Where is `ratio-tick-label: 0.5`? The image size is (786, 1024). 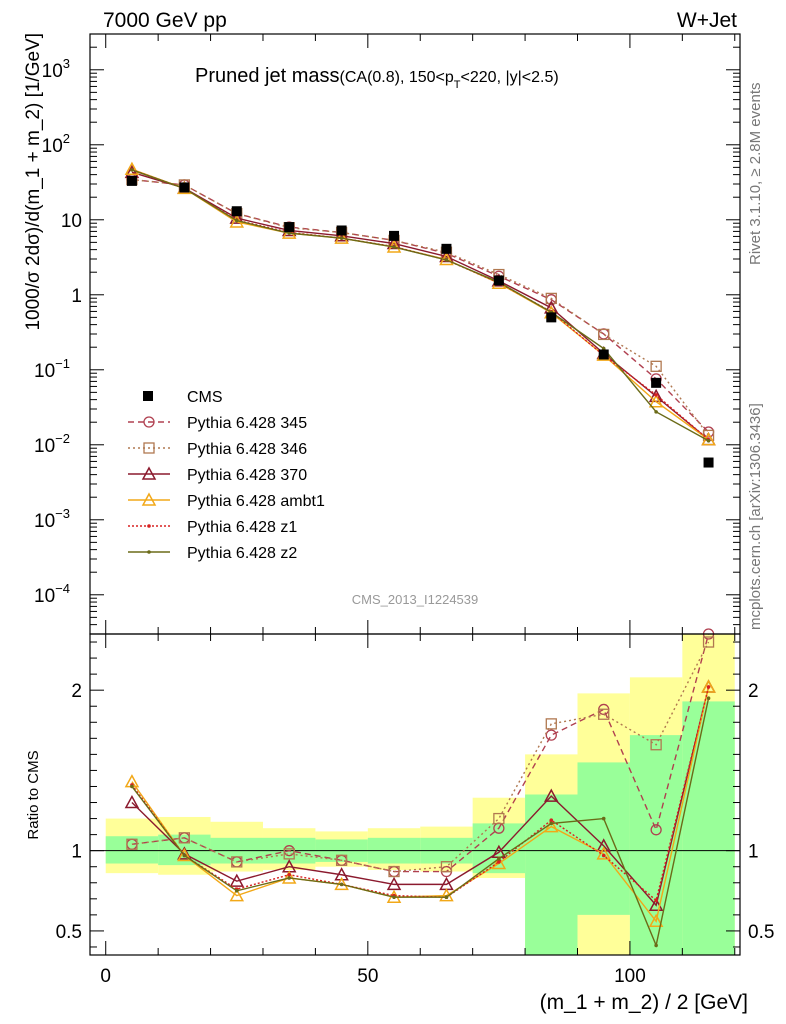
ratio-tick-label: 0.5 is located at coordinates (69, 932).